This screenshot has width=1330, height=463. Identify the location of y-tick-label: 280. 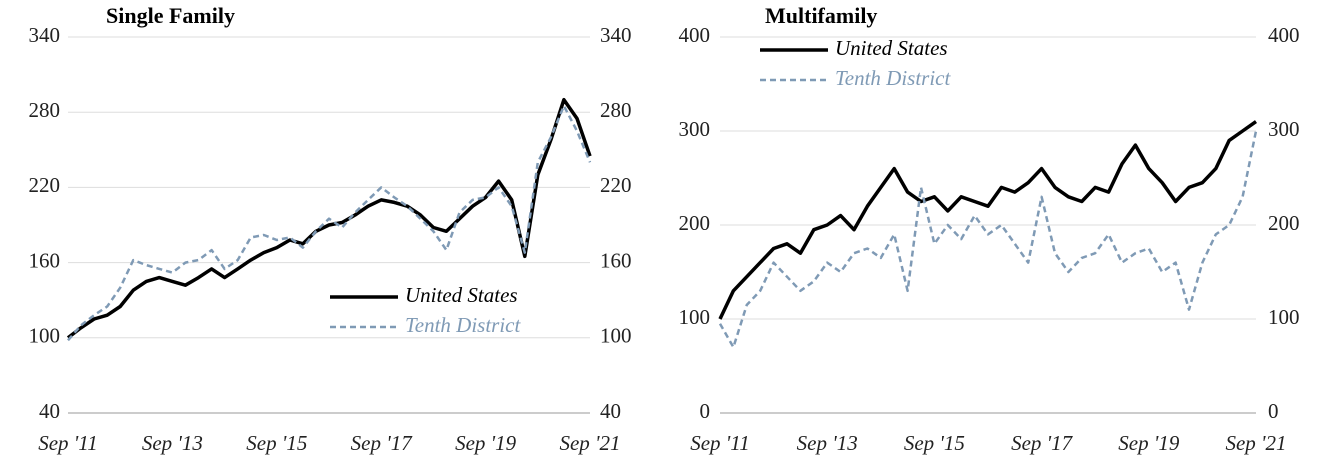
(45, 110).